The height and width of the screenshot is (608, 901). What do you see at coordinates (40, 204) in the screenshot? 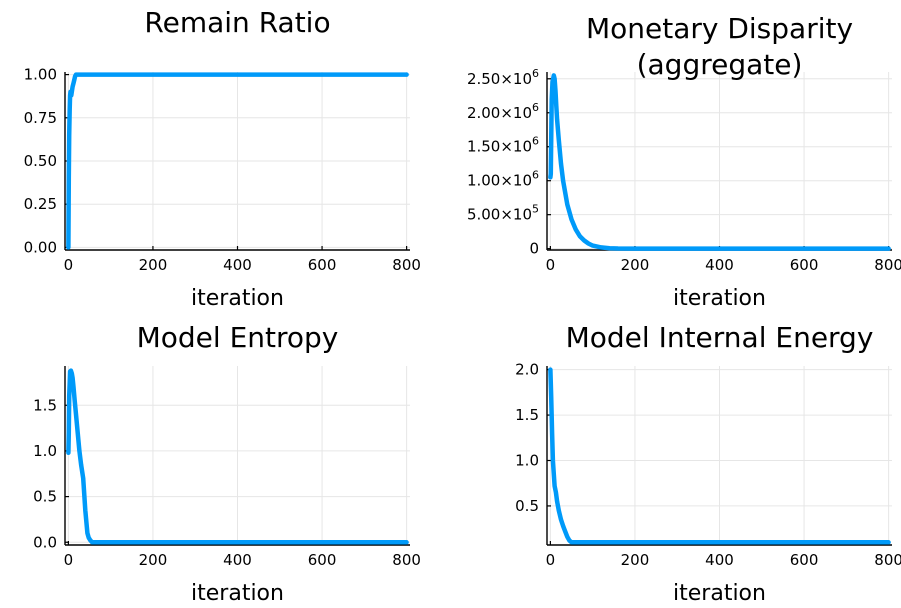
I see `y-tick-label: 0.25` at bounding box center [40, 204].